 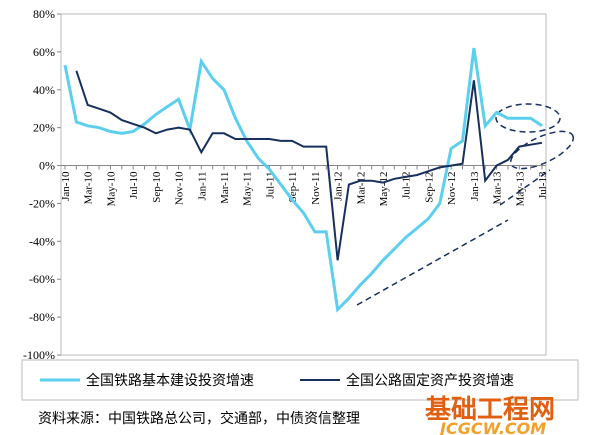 What do you see at coordinates (300, 380) in the screenshot?
I see `legend-frame` at bounding box center [300, 380].